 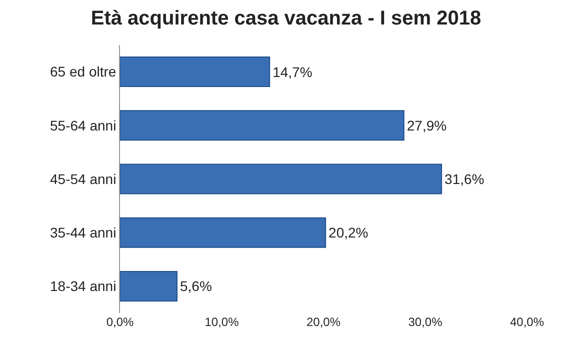 I want to click on x-tick-label: 20,0%, so click(x=323, y=322).